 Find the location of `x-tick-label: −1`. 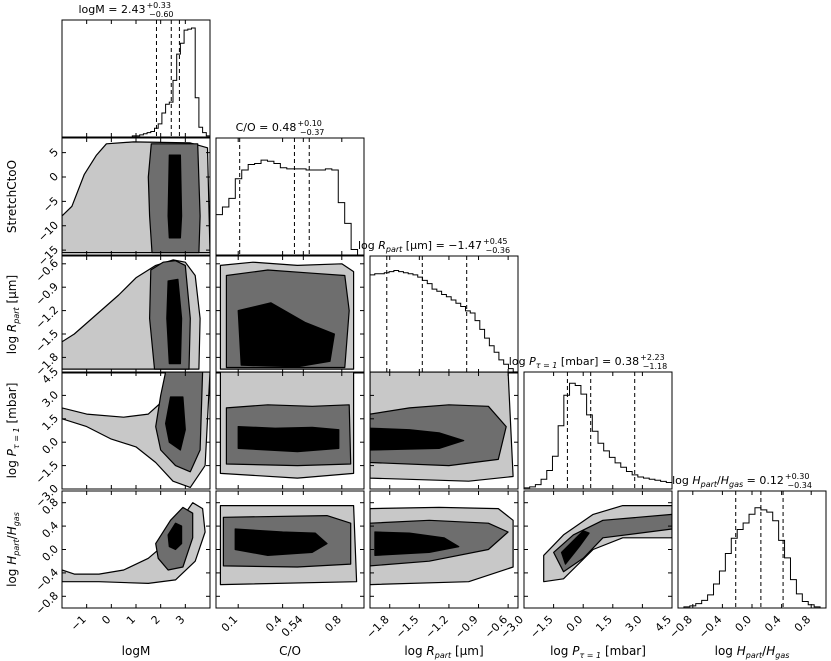

x-tick-label: −1 is located at coordinates (78, 623).